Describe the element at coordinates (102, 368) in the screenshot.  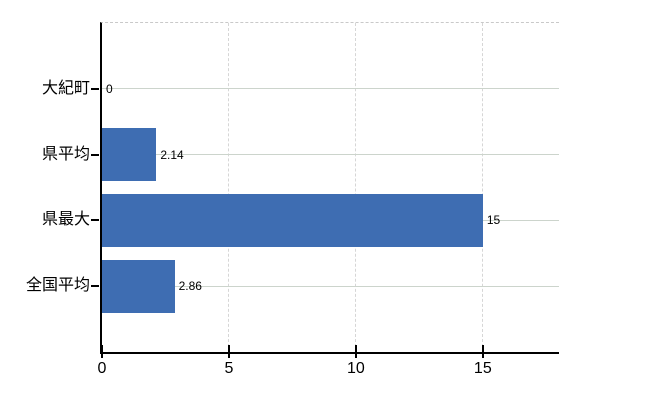
I see `x-tick-label: 0` at that location.